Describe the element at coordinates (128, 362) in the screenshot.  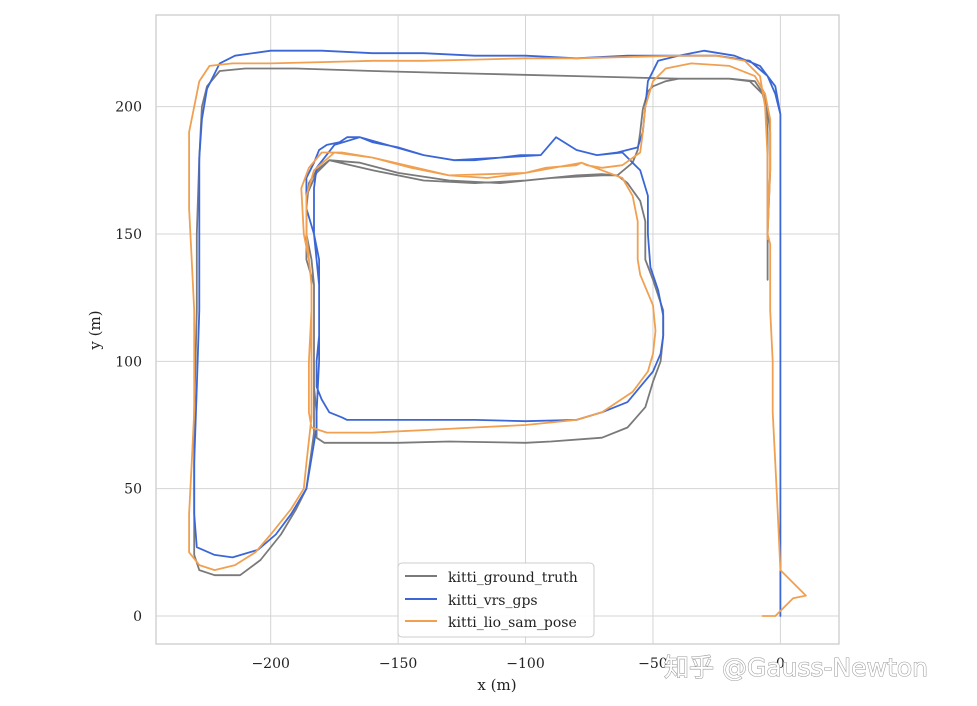
I see `y-tick-label: 100` at that location.